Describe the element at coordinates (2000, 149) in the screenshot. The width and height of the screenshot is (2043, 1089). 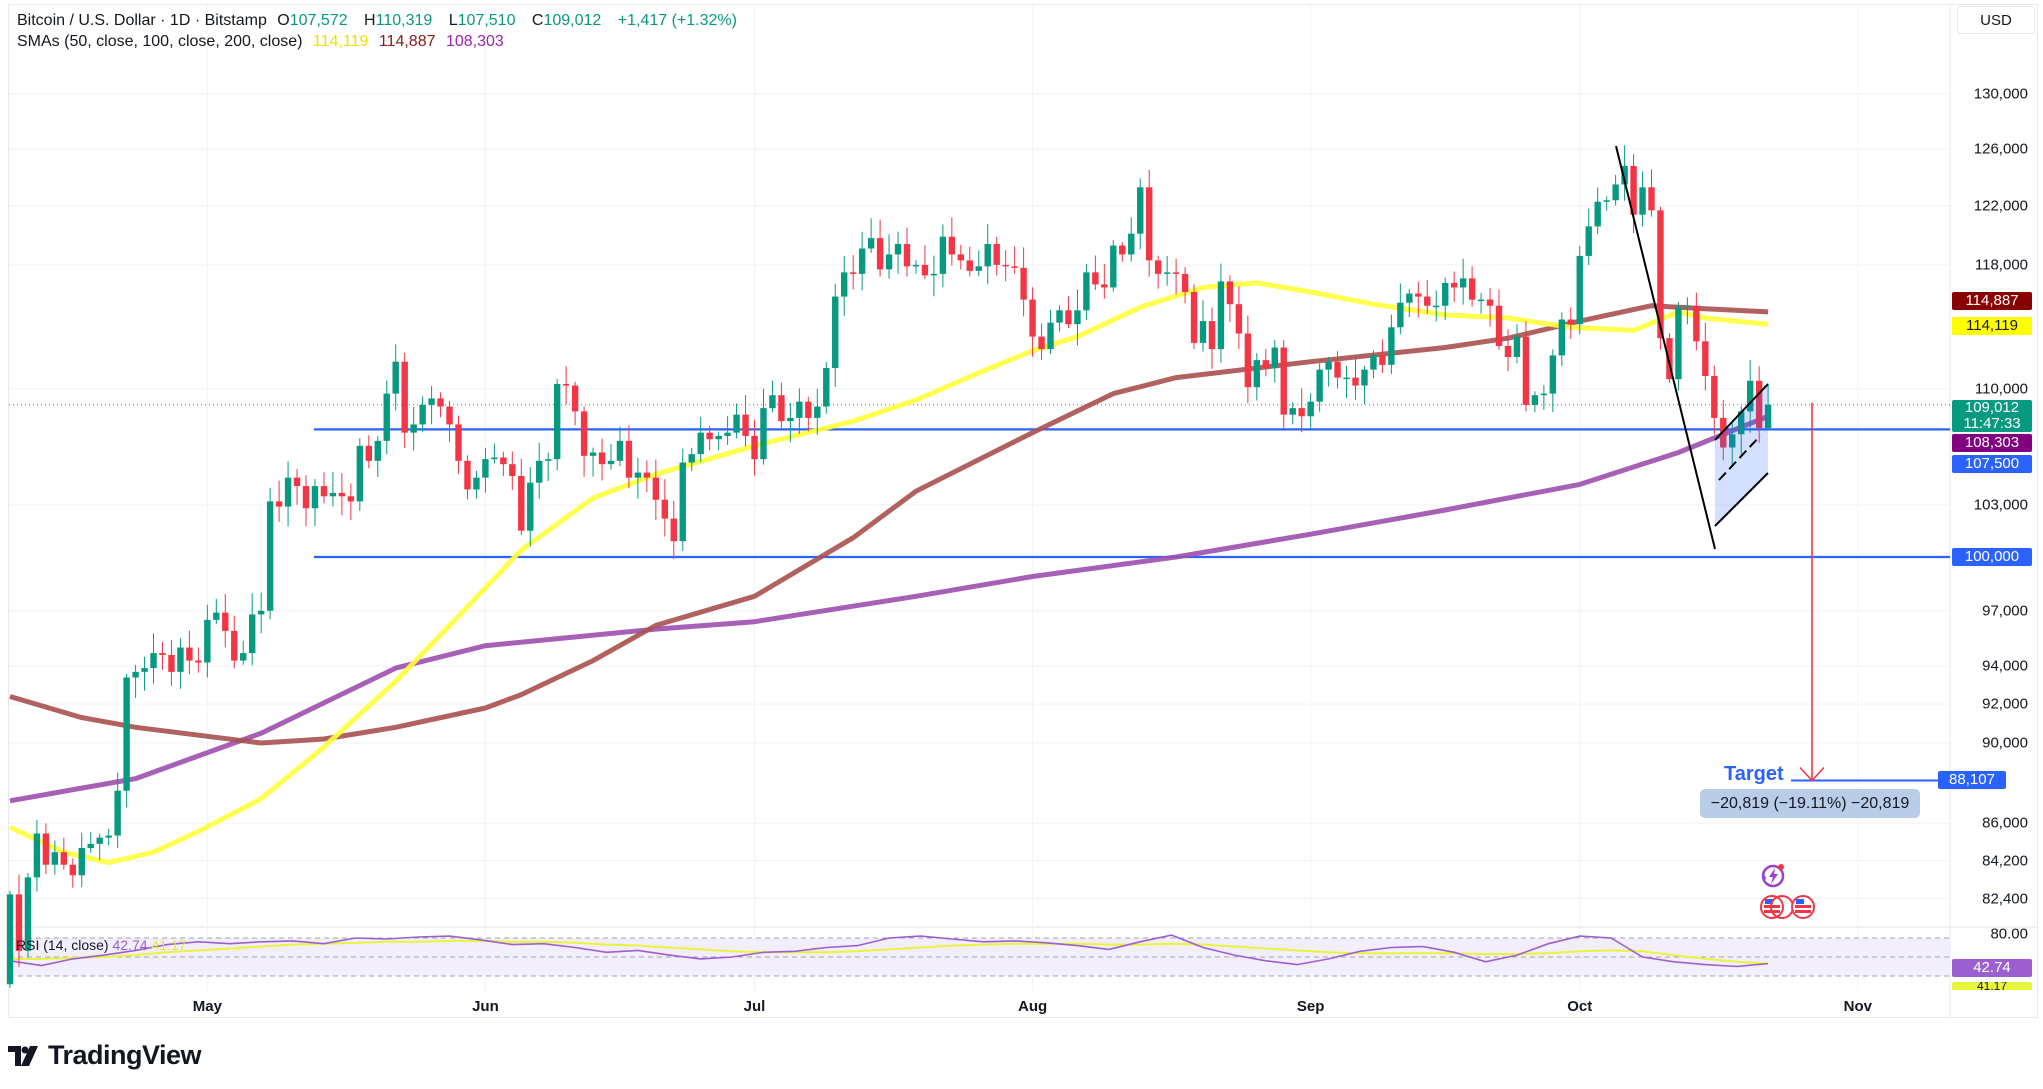
I see `price-tick: 126,000` at that location.